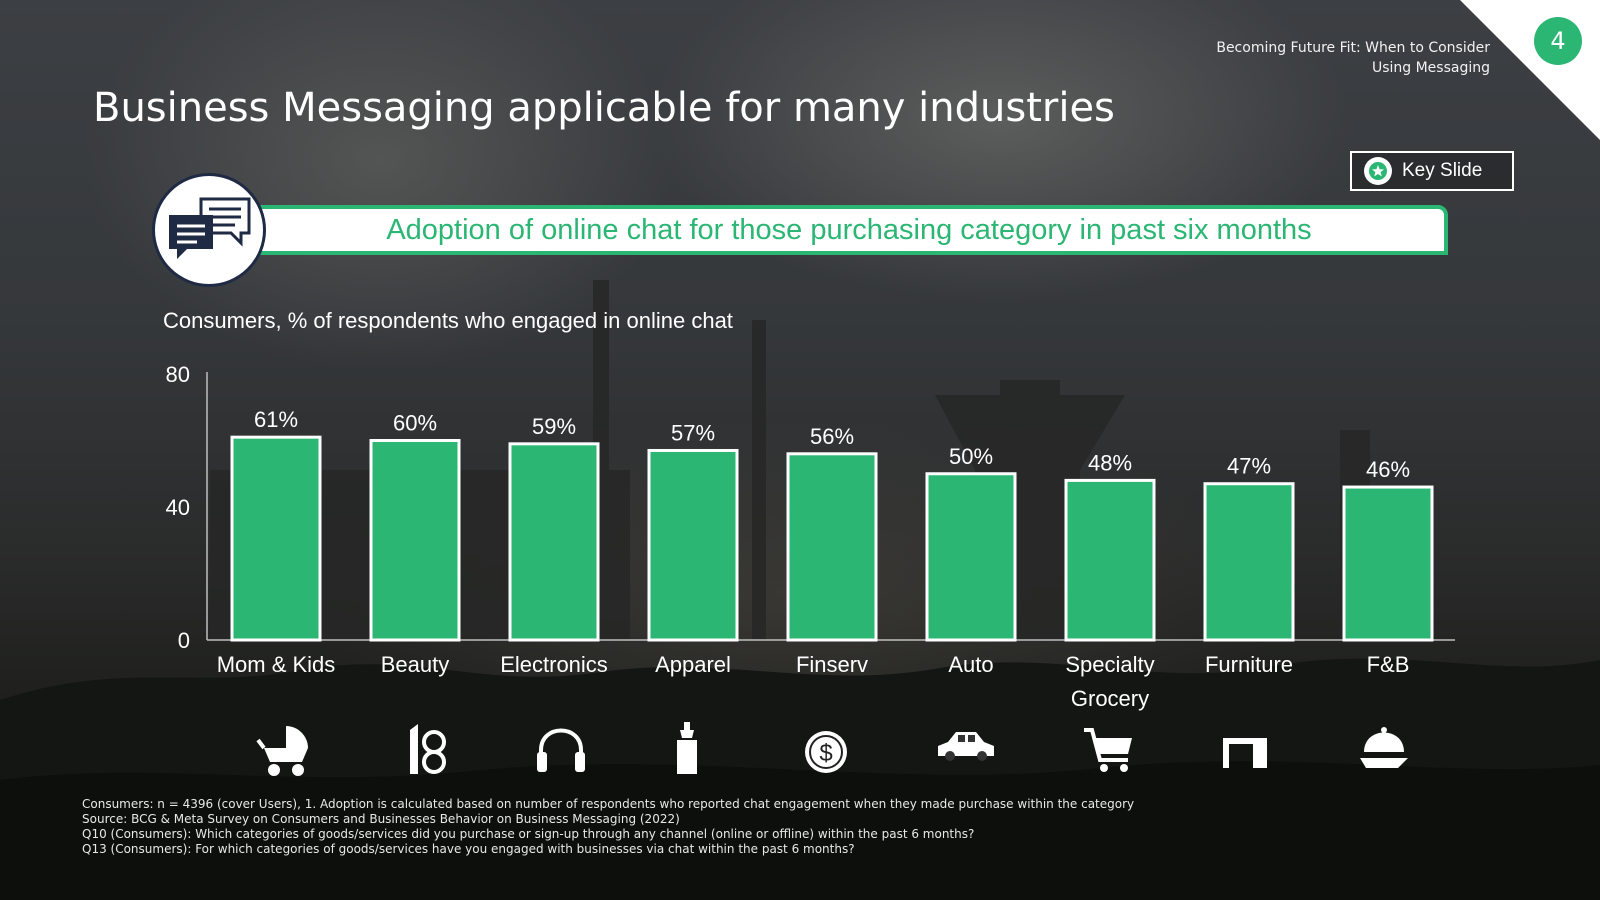  Describe the element at coordinates (561, 750) in the screenshot. I see `headphones-icon` at that location.